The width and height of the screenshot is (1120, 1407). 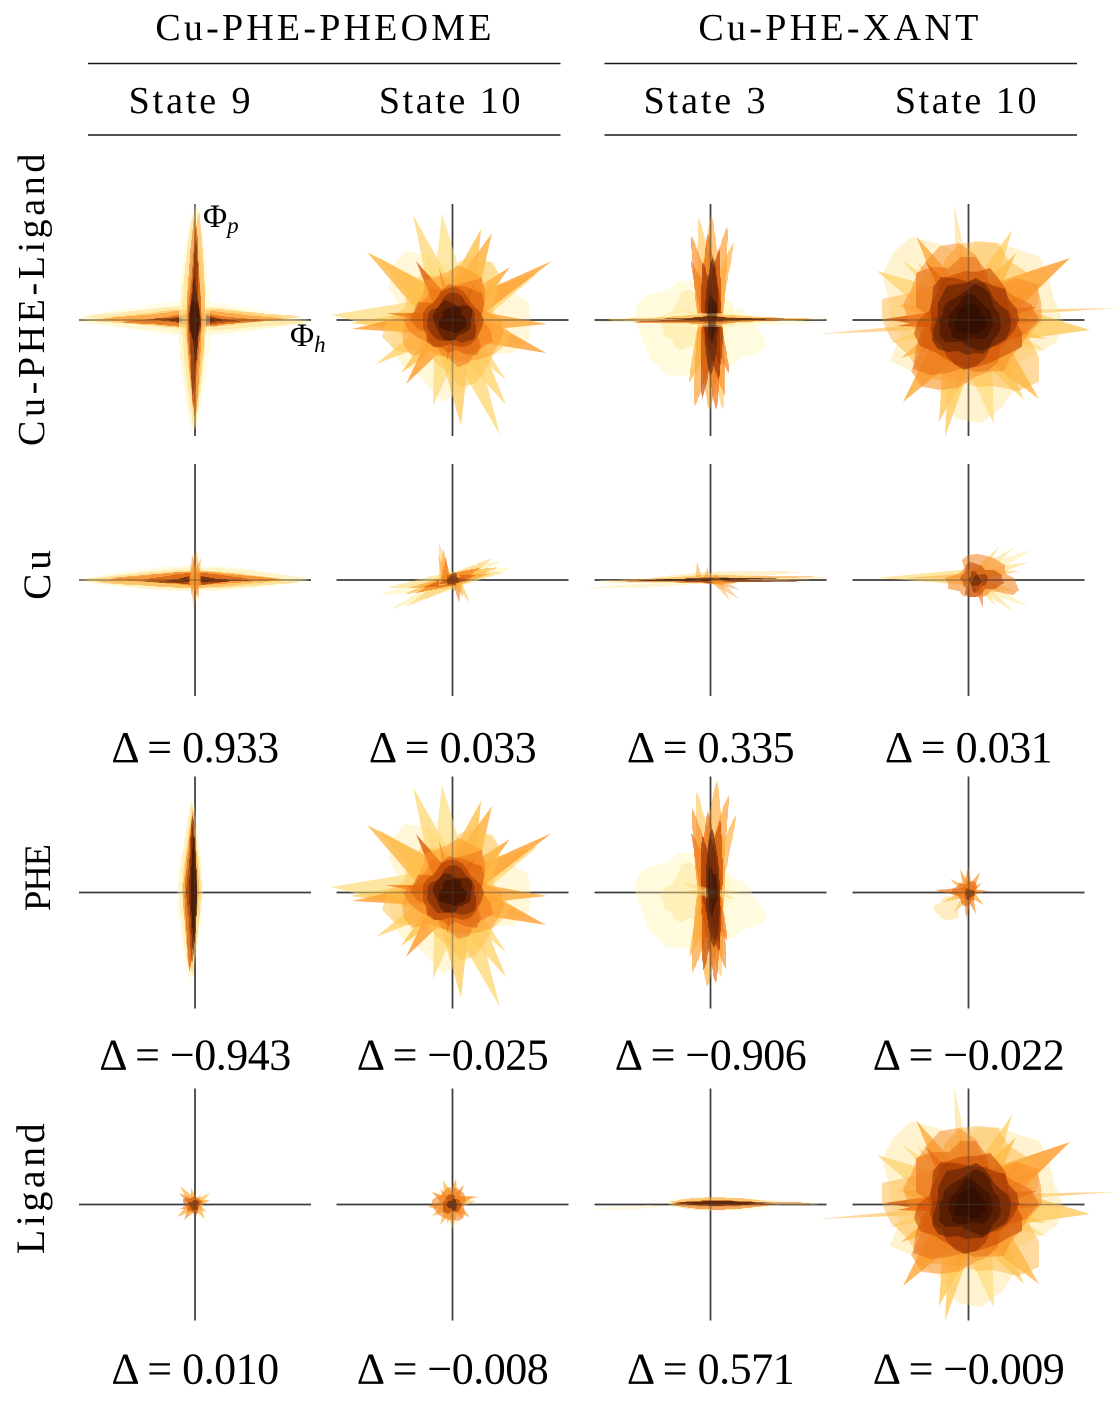 I want to click on svg-text: Cu-PHE-PHEOME, so click(x=324, y=28).